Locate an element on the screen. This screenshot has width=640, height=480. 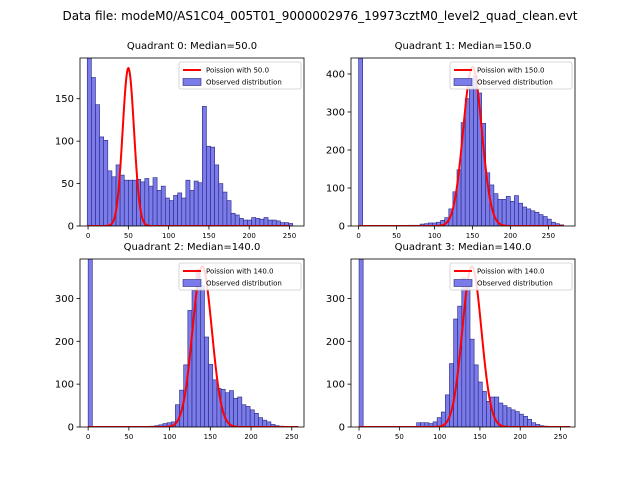
legend-label: Poission with 150.0 is located at coordinates (511, 71).